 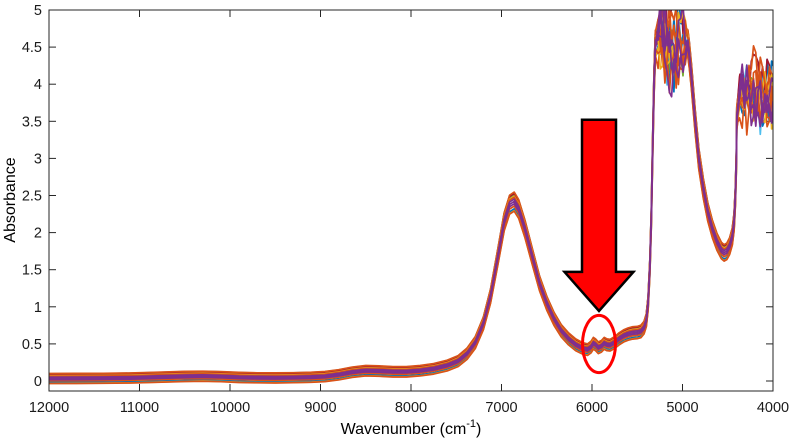 I want to click on y-tick-label: 1.5, so click(x=32, y=271).